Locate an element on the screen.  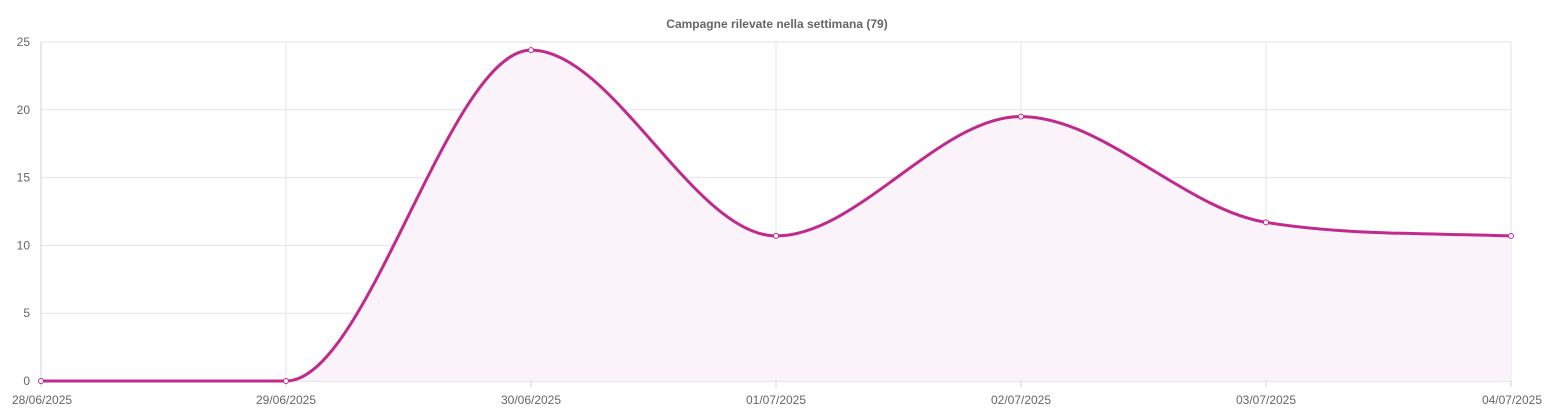
chart-title: Campagne rilevate nella settimana (79) is located at coordinates (776, 24).